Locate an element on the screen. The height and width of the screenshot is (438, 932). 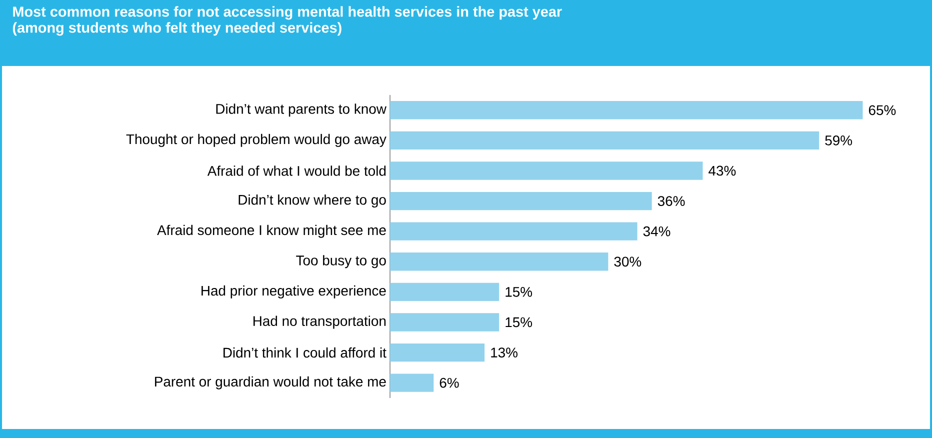
data-label: 36% is located at coordinates (671, 201).